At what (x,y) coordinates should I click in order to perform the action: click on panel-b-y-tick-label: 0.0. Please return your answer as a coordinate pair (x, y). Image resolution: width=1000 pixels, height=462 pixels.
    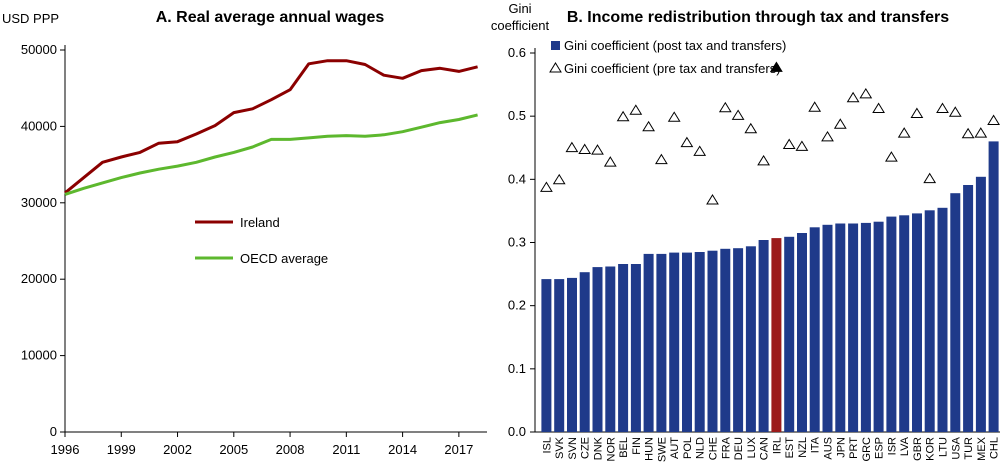
    Looking at the image, I should click on (517, 431).